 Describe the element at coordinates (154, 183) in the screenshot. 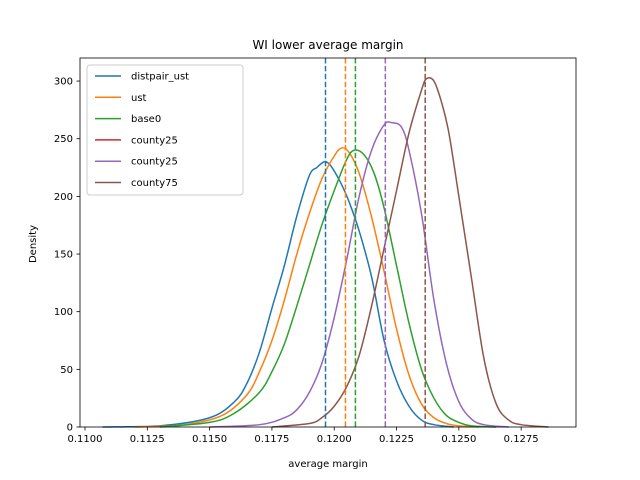

I see `legend-label-5: county75` at that location.